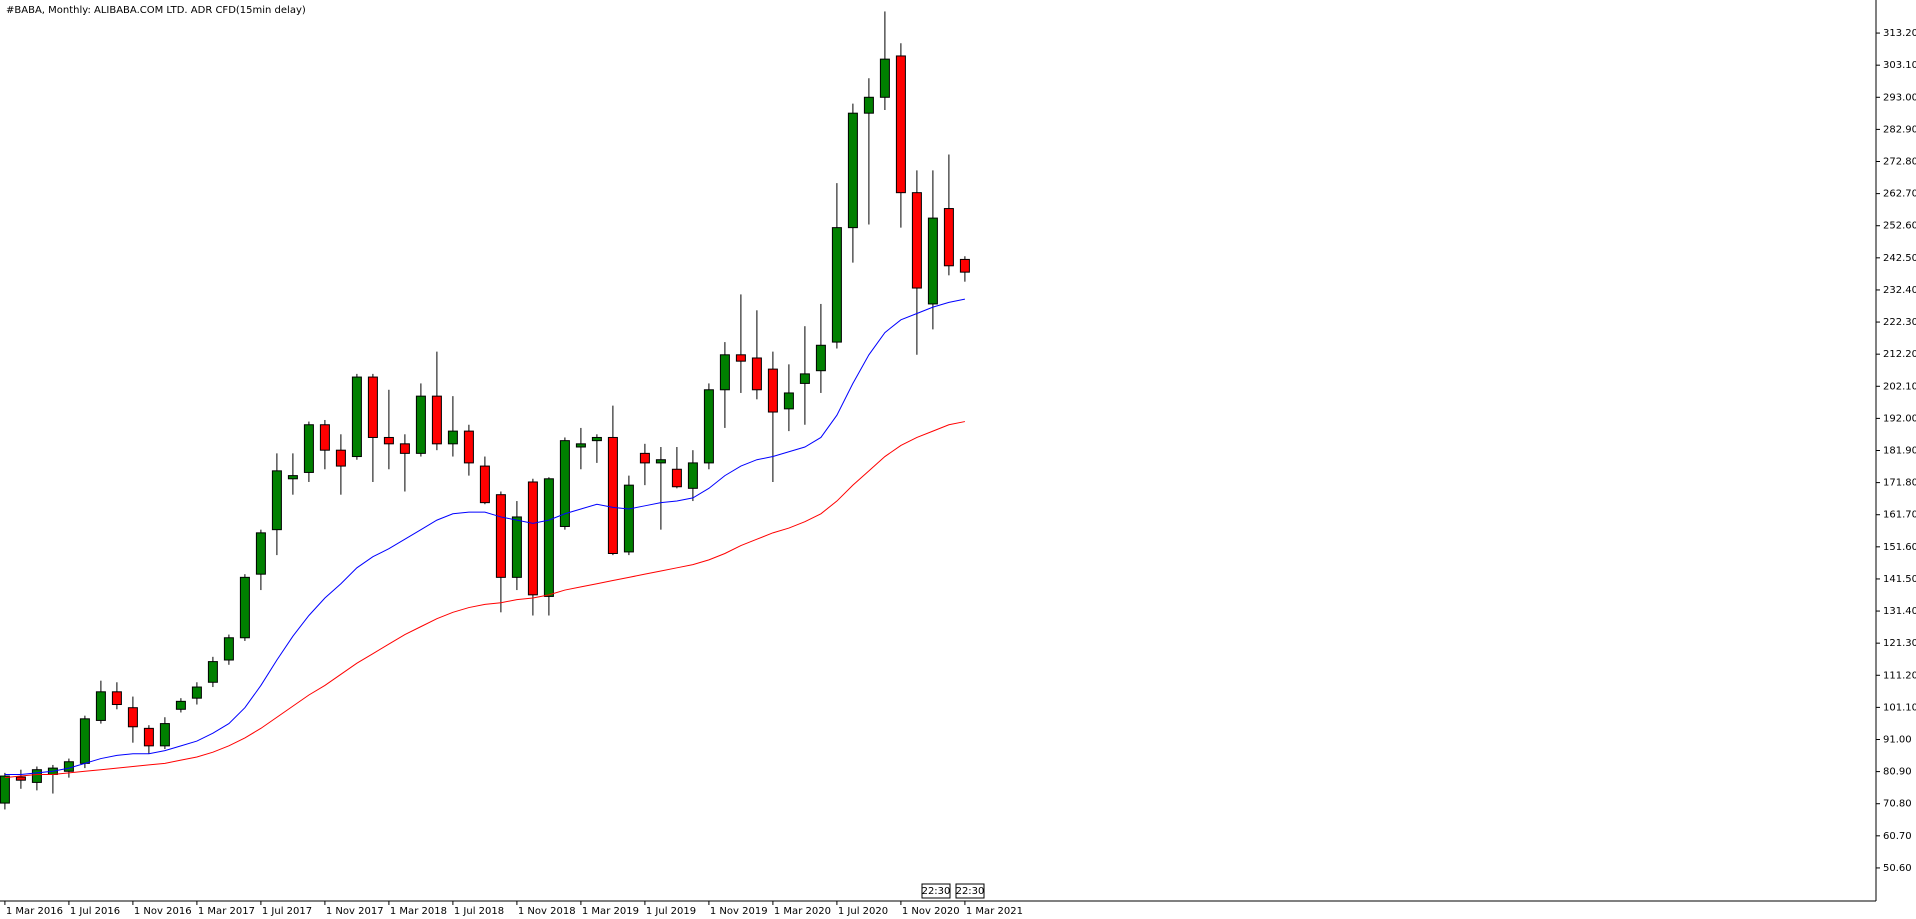 The width and height of the screenshot is (1916, 919). I want to click on y-tick-label: 222.30, so click(1899, 322).